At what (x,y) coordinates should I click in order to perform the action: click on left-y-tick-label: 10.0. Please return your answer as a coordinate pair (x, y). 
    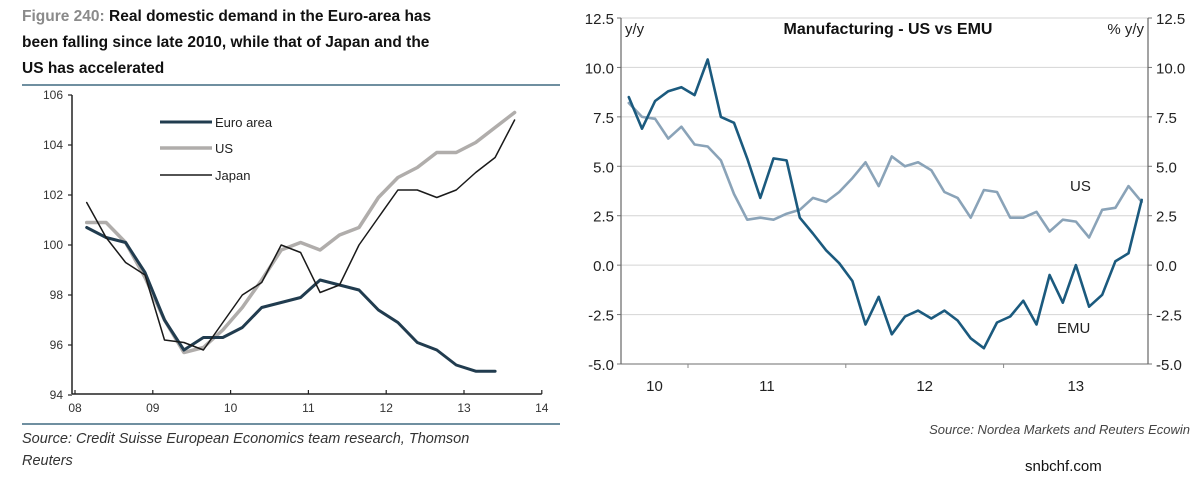
    Looking at the image, I should click on (599, 68).